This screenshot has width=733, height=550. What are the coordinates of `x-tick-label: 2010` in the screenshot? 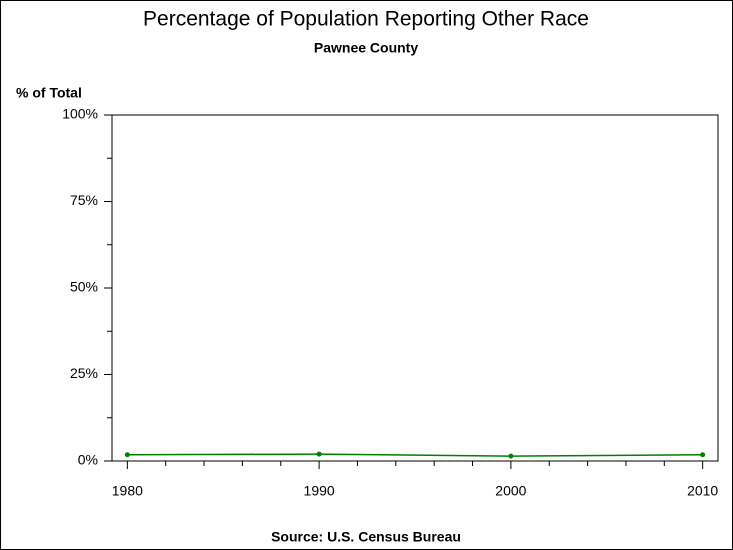 It's located at (702, 491).